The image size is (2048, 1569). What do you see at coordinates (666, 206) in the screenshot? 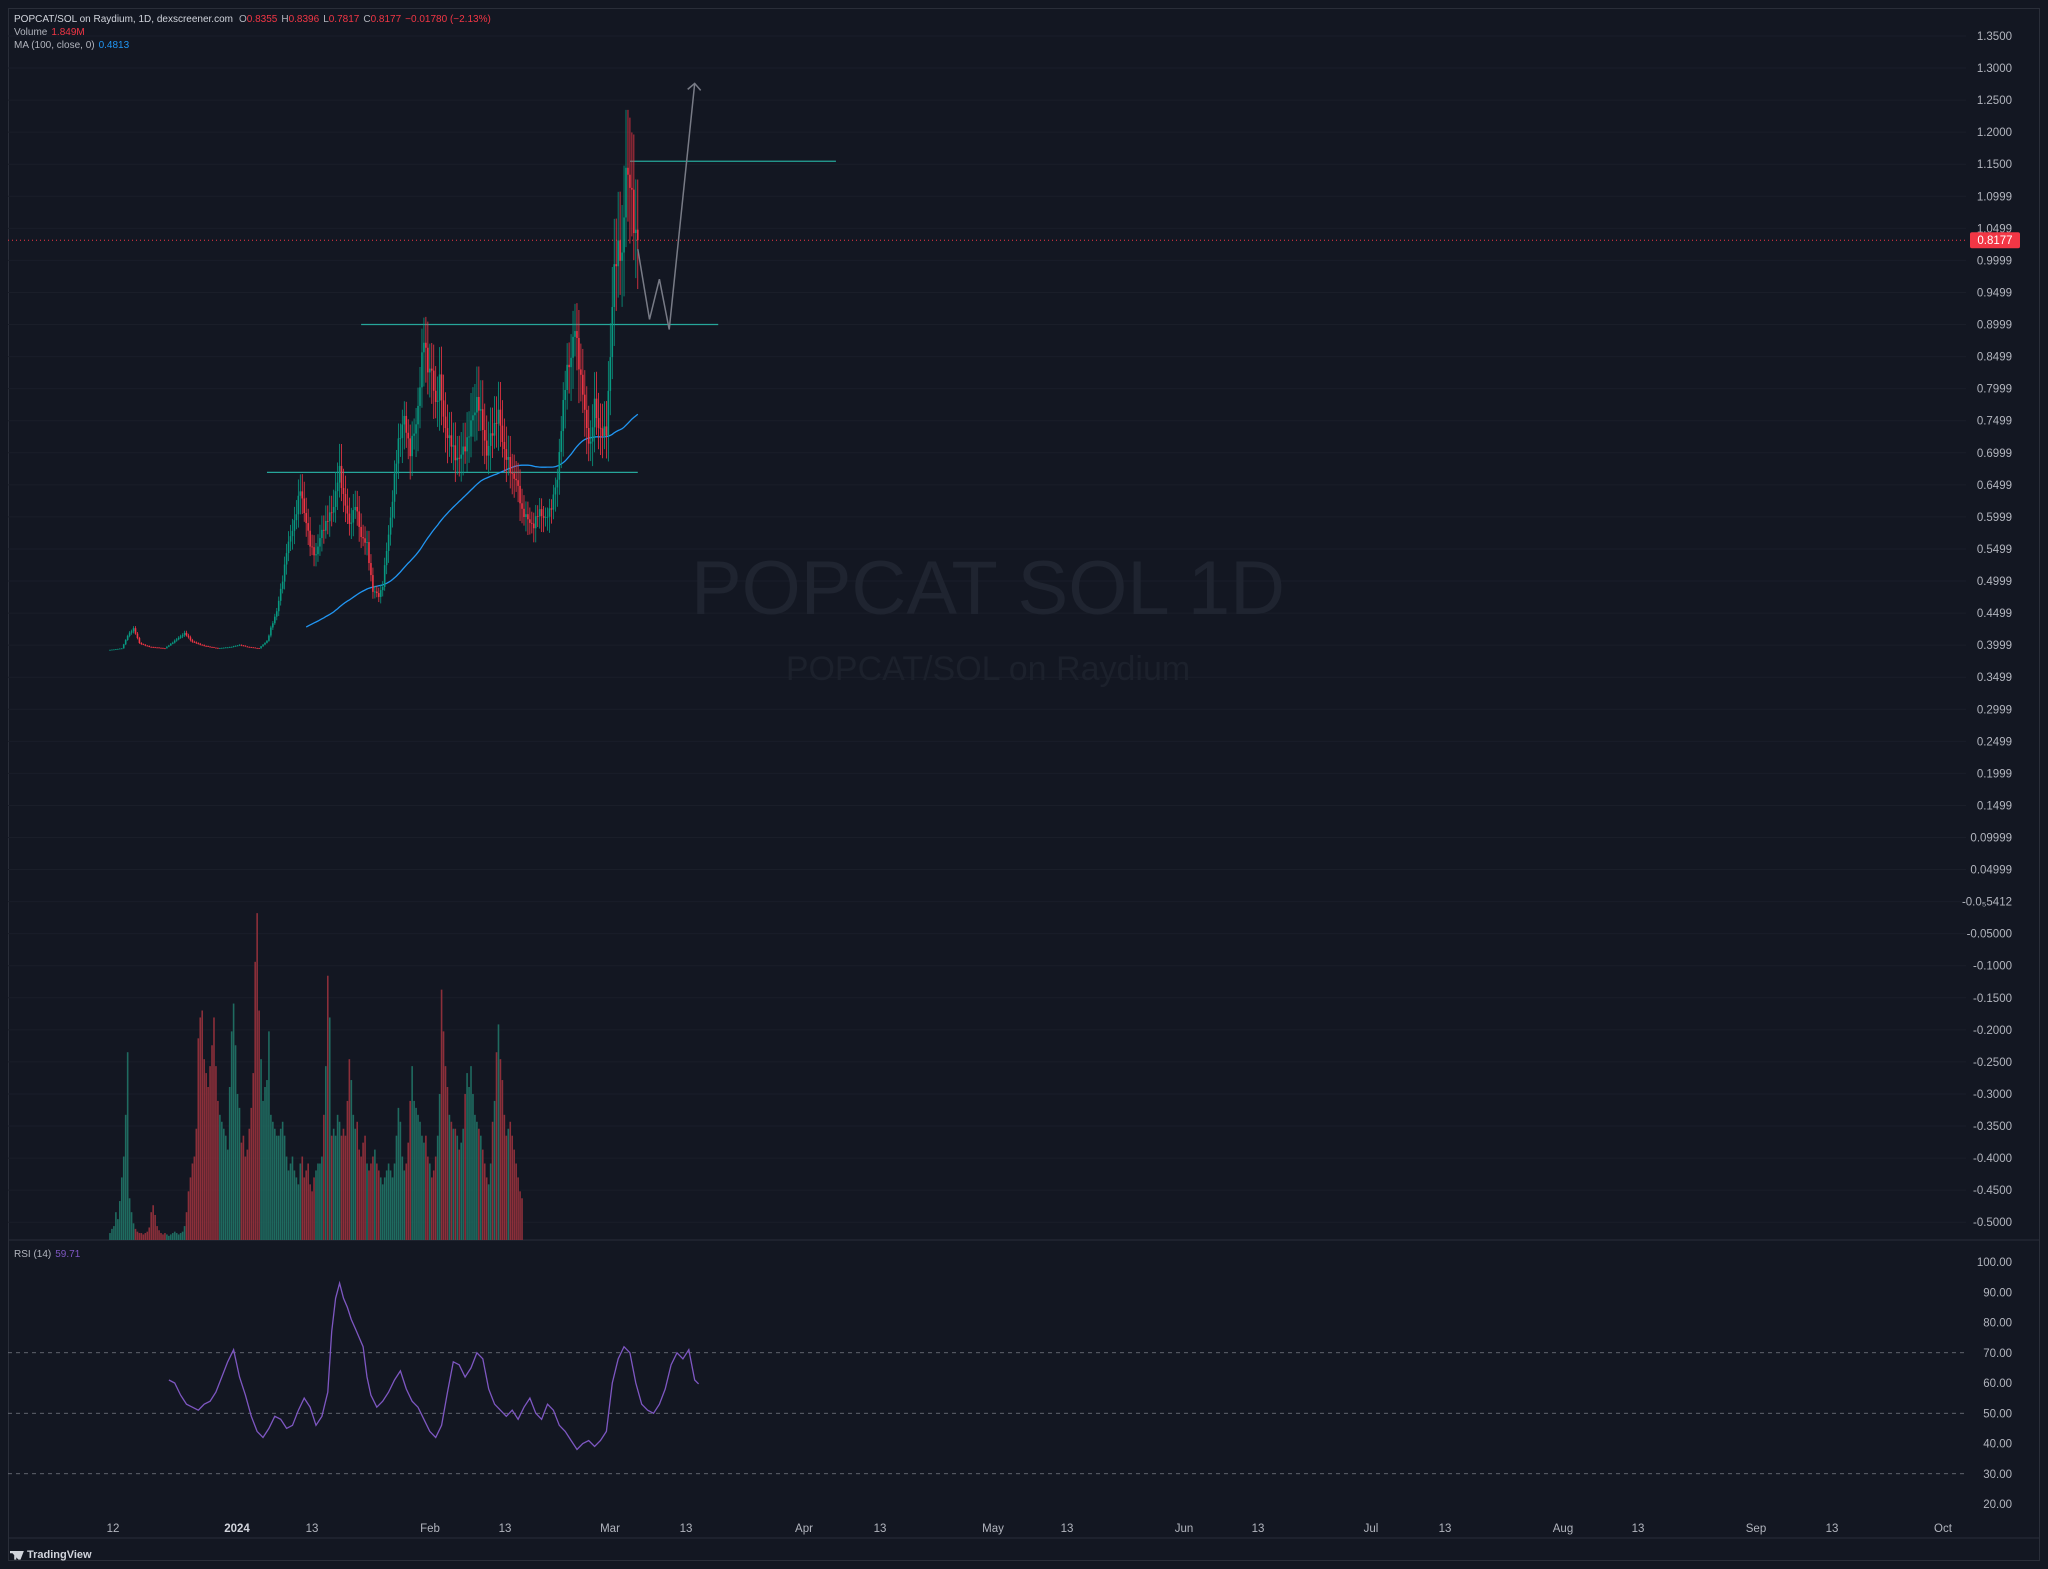
I see `projection-path` at bounding box center [666, 206].